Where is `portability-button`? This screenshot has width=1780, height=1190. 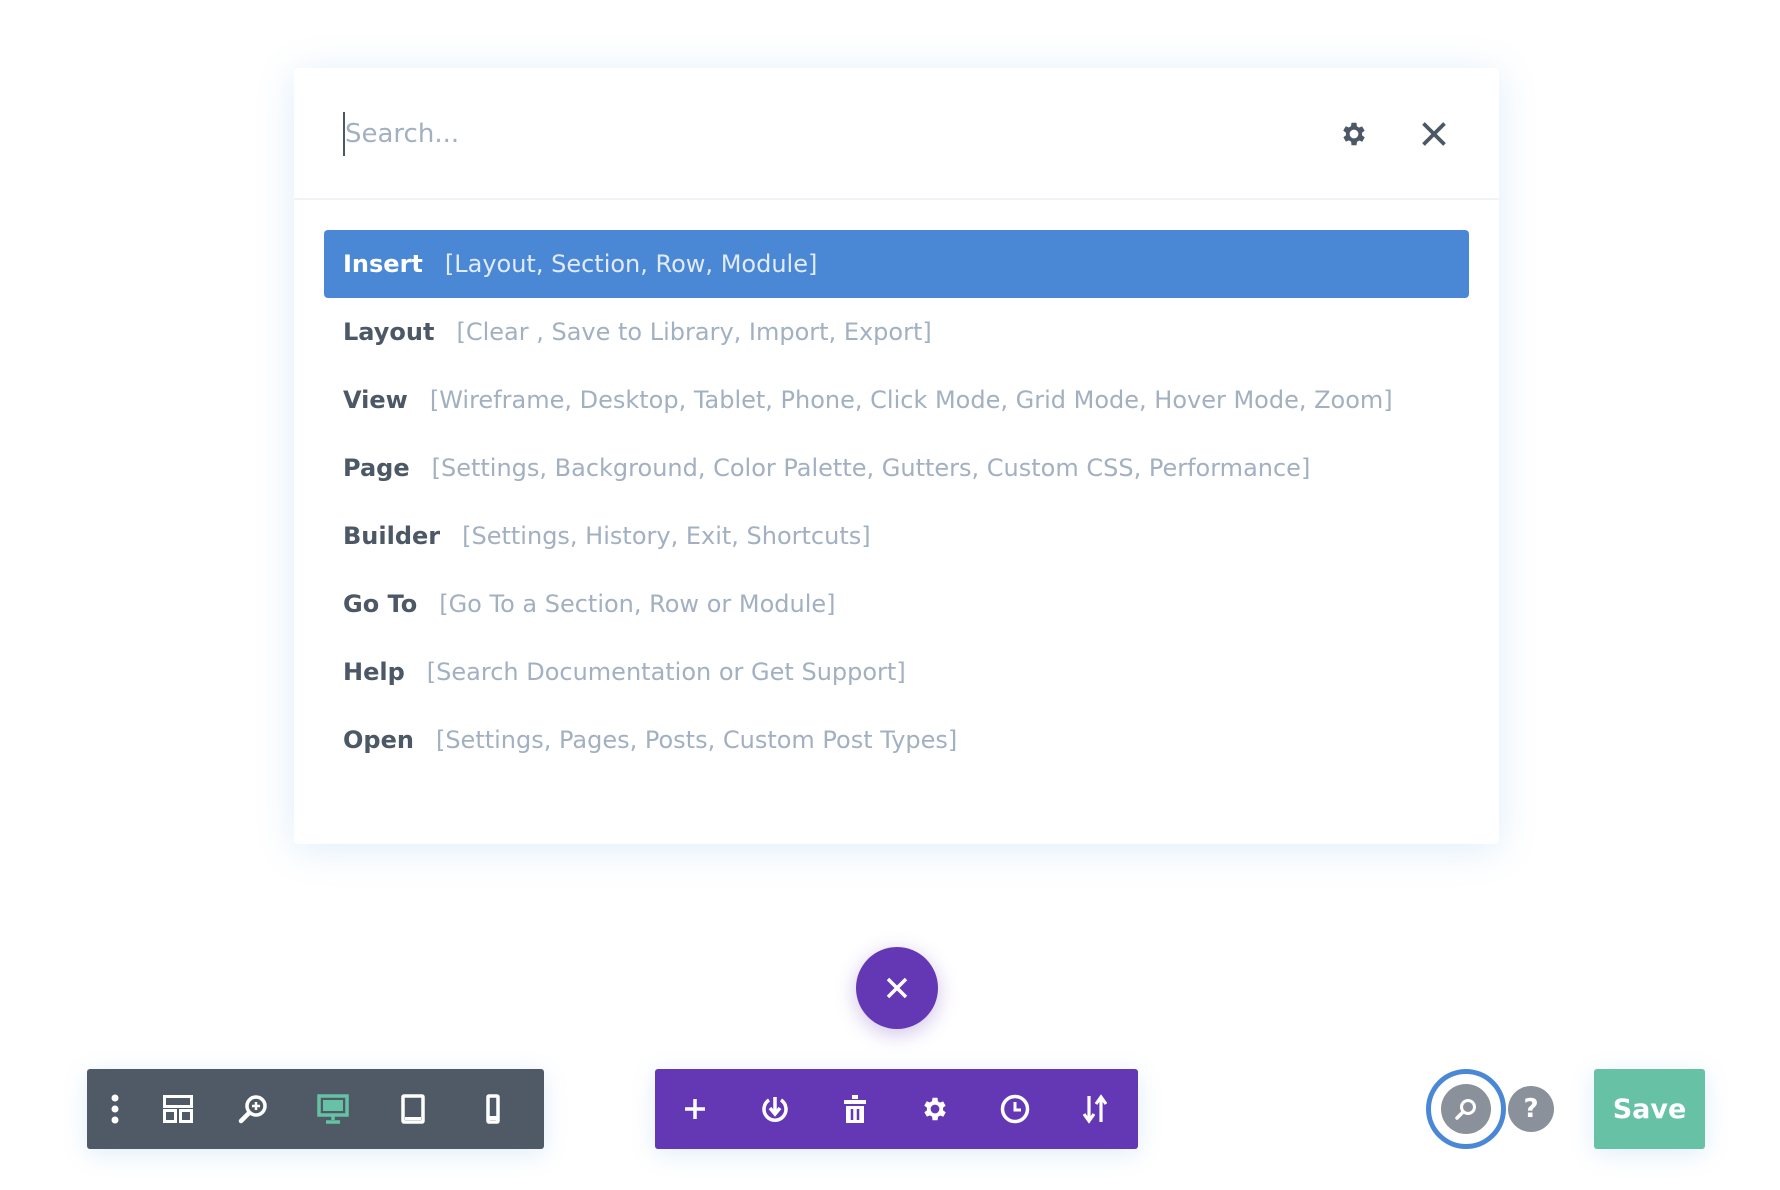 portability-button is located at coordinates (775, 1109).